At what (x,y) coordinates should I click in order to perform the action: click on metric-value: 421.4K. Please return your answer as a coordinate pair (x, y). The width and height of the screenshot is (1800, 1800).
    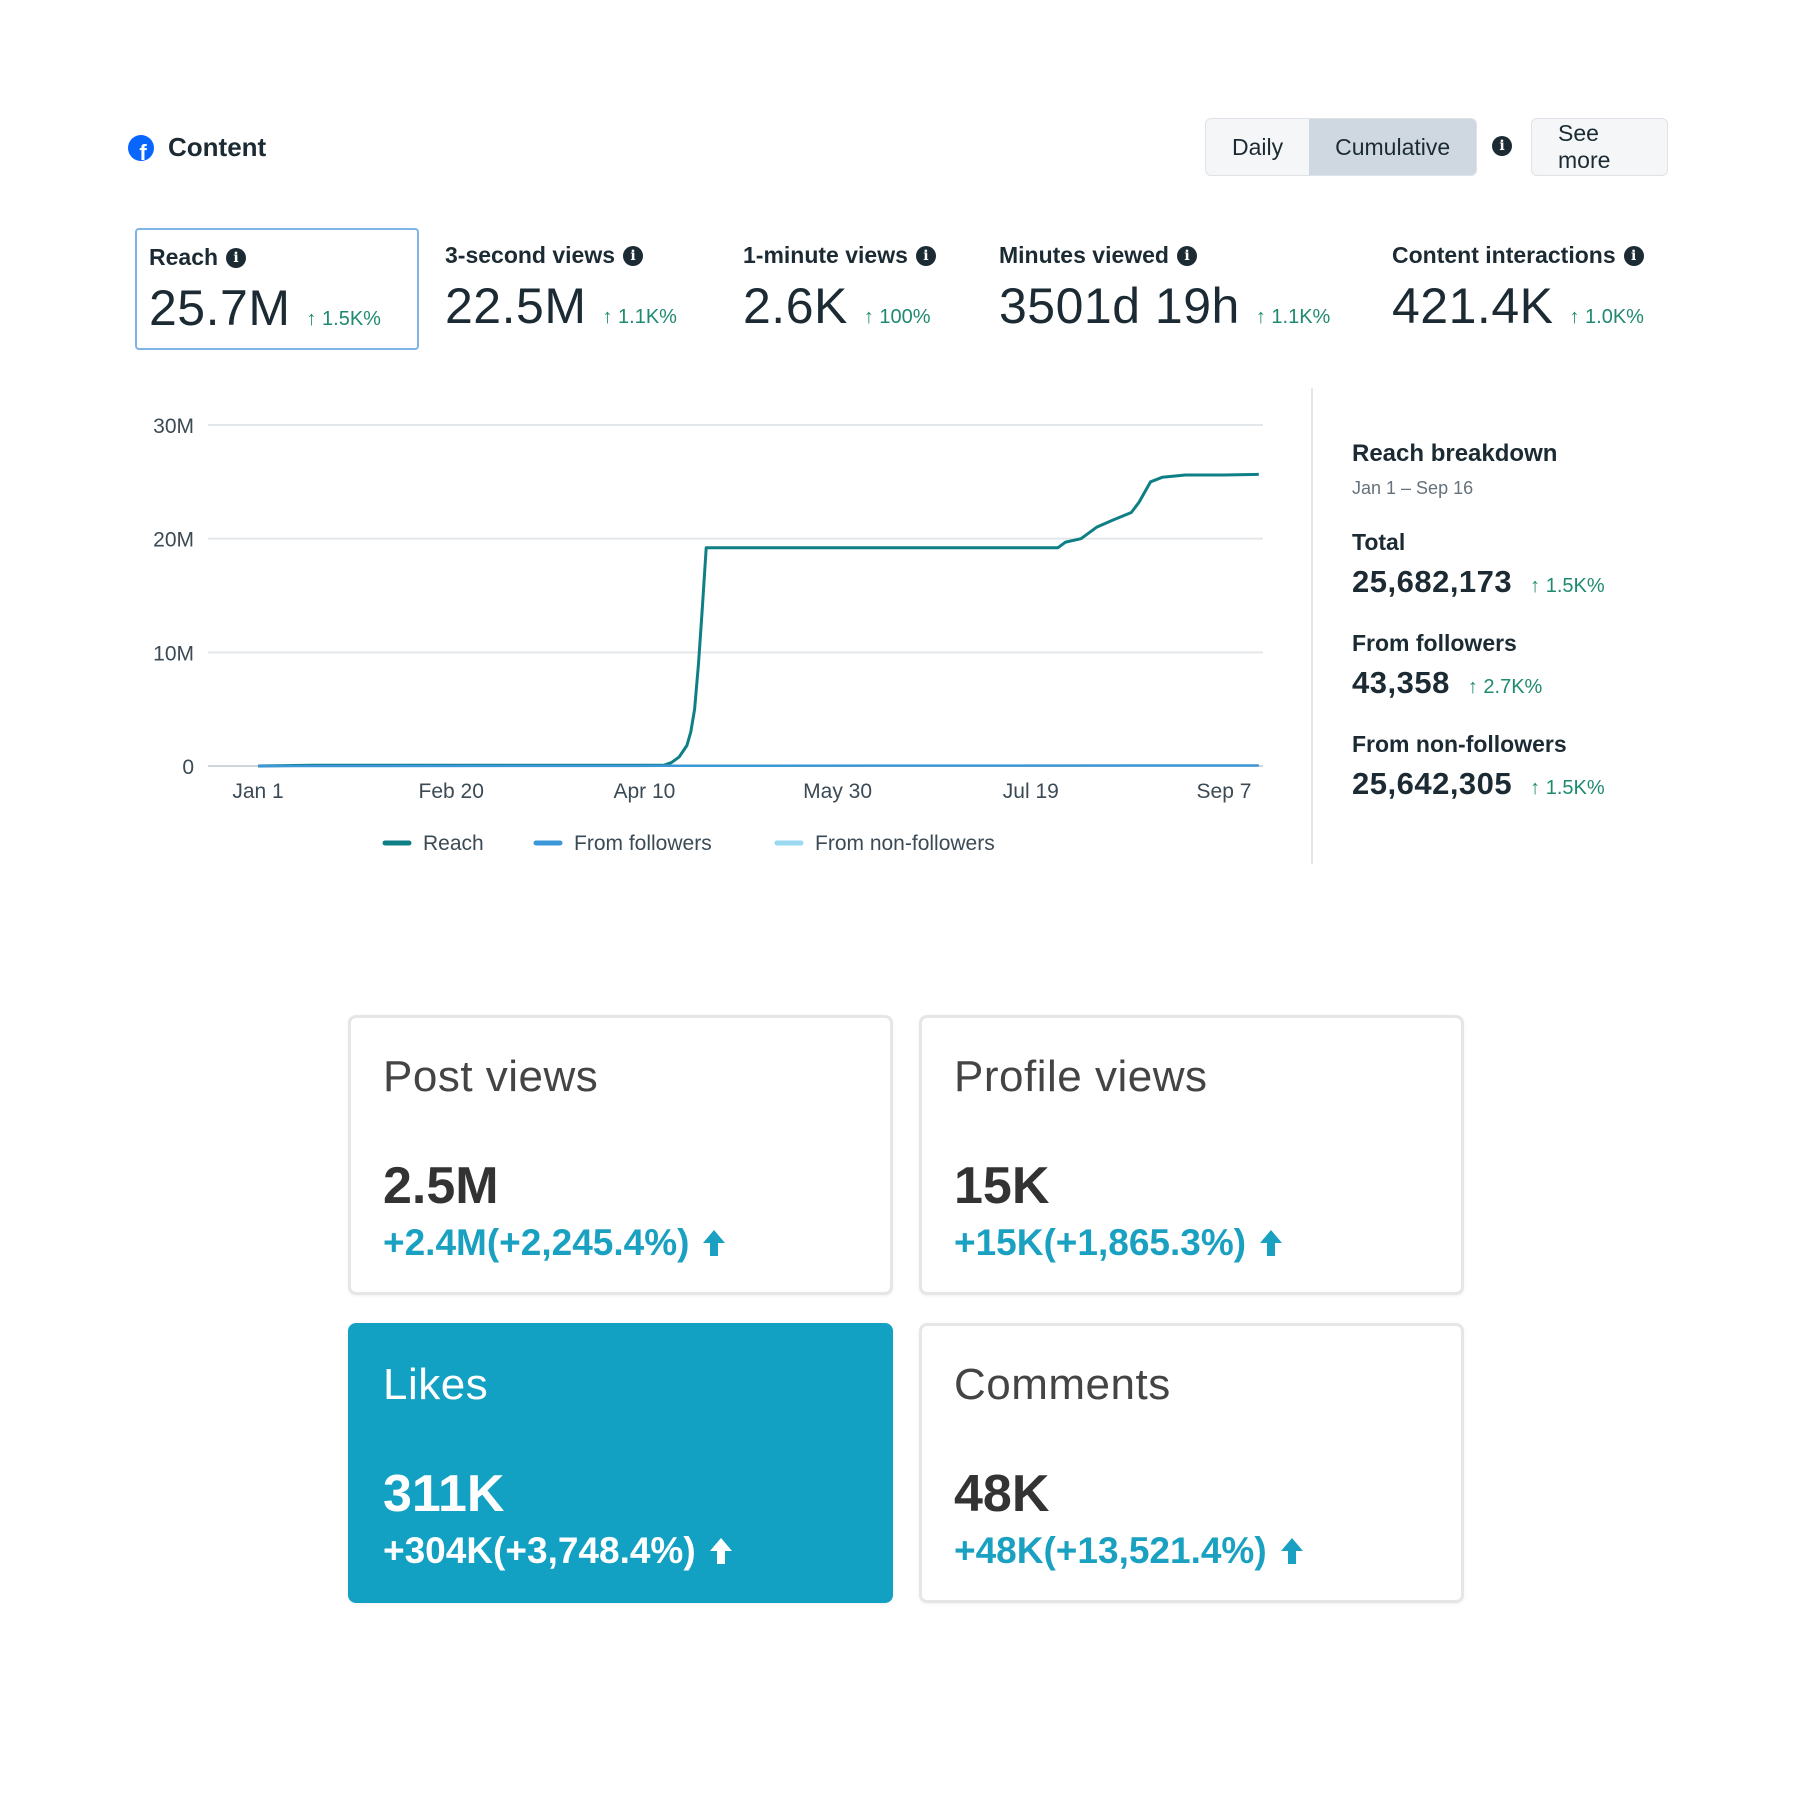
    Looking at the image, I should click on (1473, 306).